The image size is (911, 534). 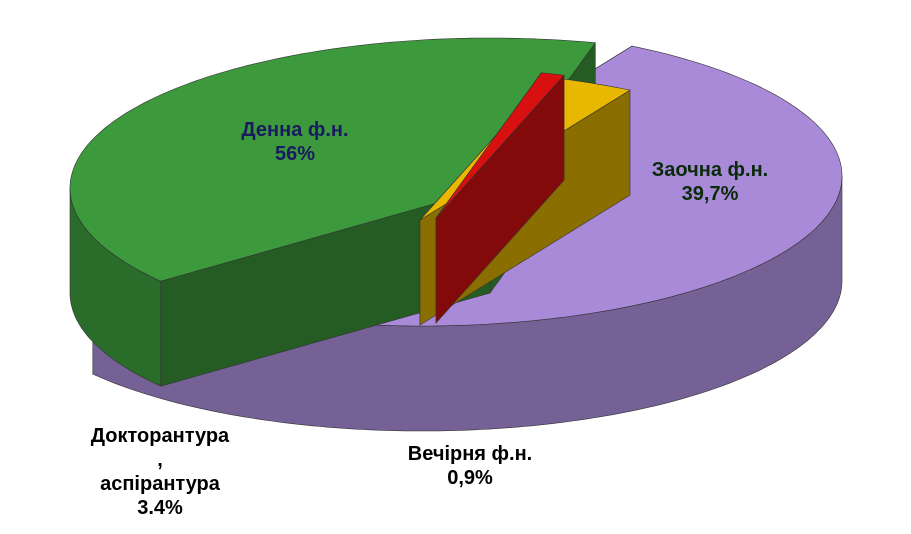 I want to click on slice-label: Вечірня ф.н., so click(x=470, y=454).